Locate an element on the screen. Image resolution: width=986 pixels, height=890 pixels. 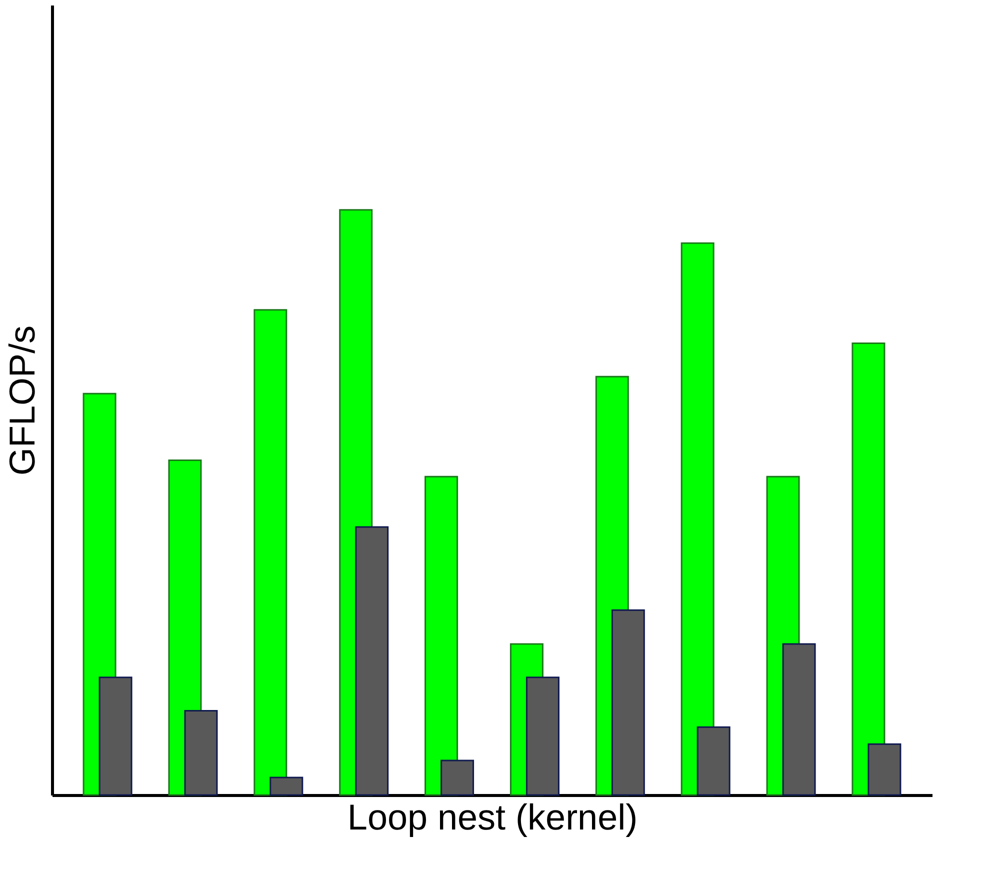
x-axis-title: Loop nest (kernel) is located at coordinates (492, 817).